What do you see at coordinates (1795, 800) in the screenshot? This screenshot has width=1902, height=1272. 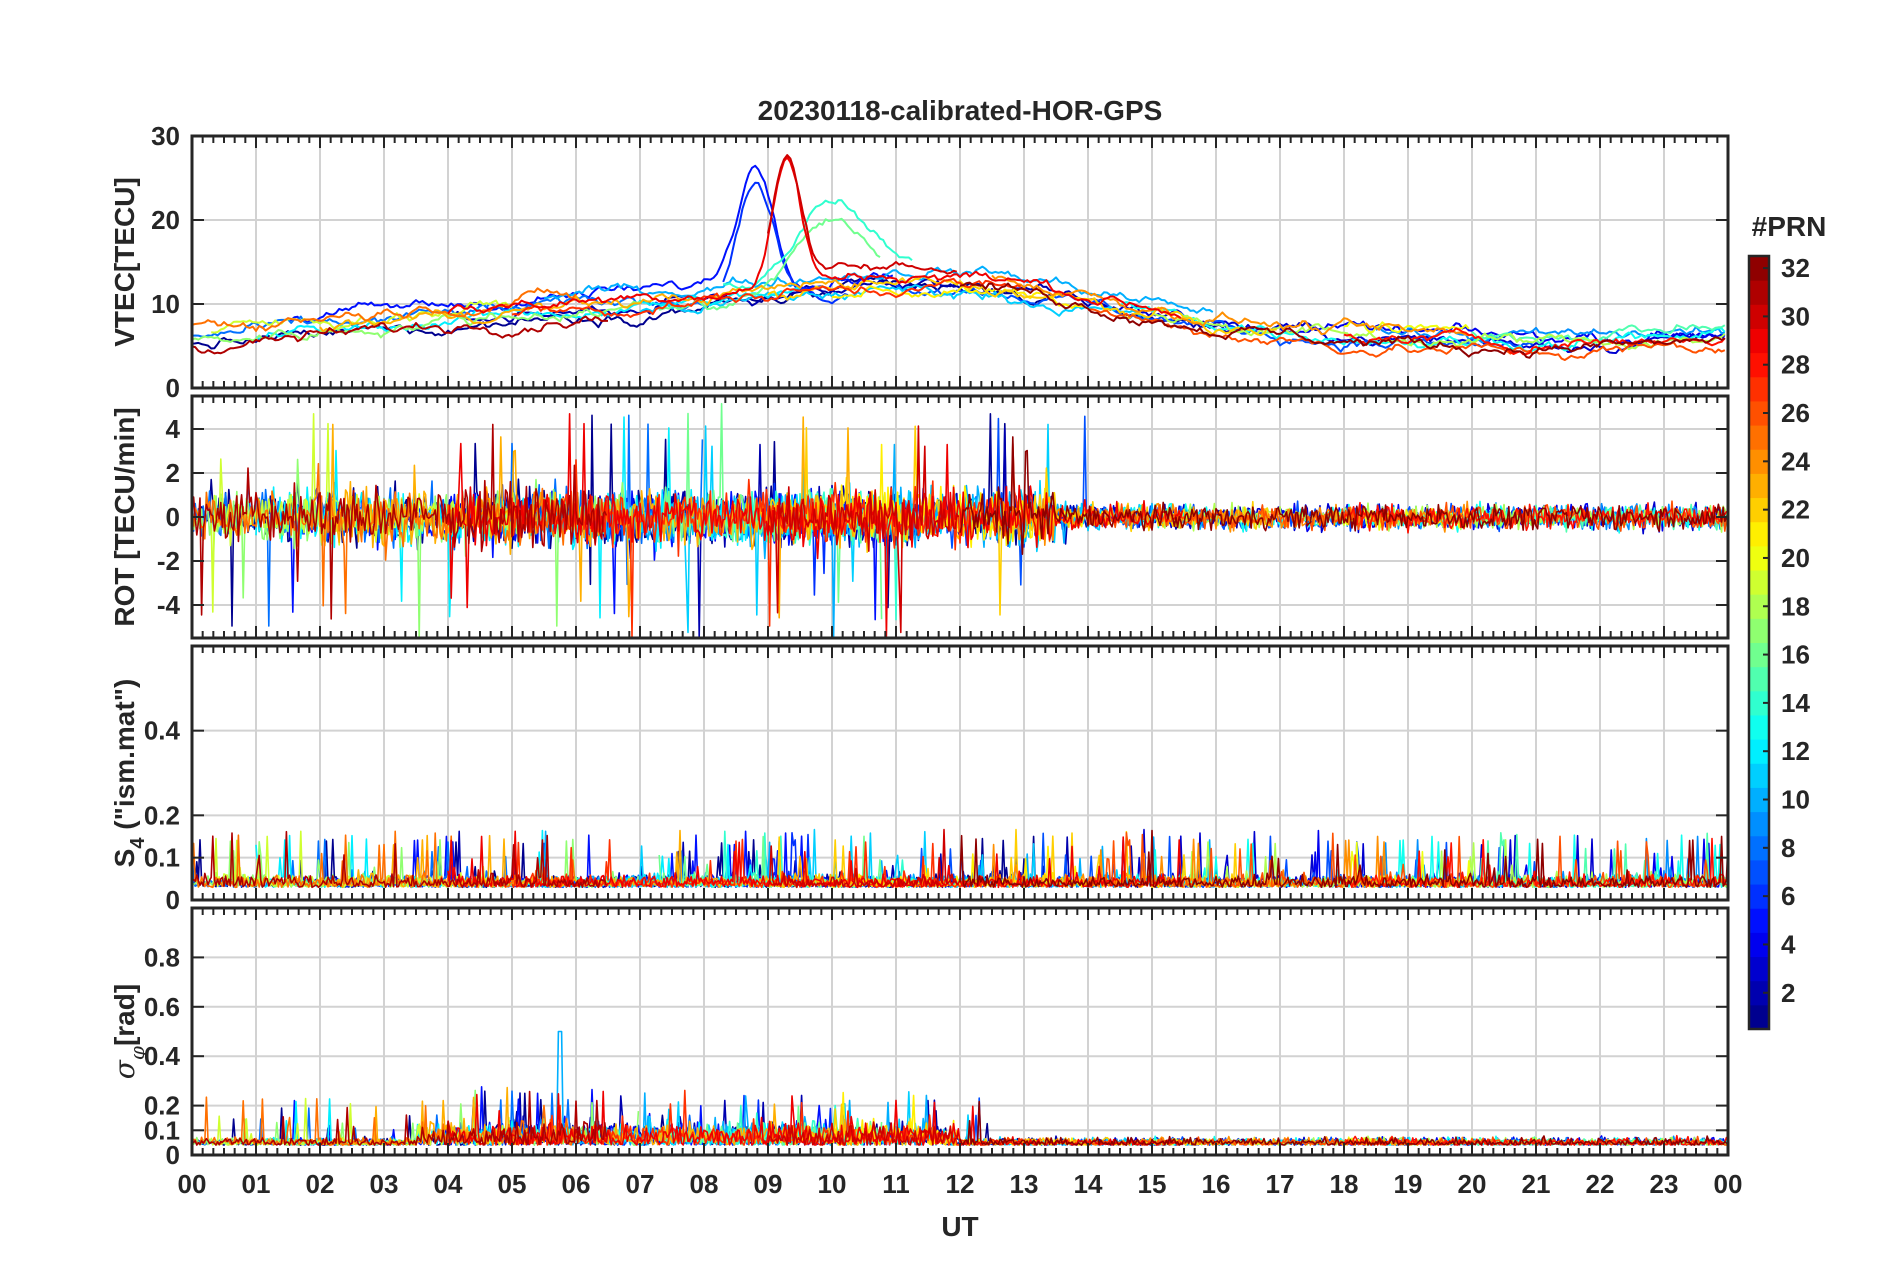 I see `colorbar-tick-label: 10` at bounding box center [1795, 800].